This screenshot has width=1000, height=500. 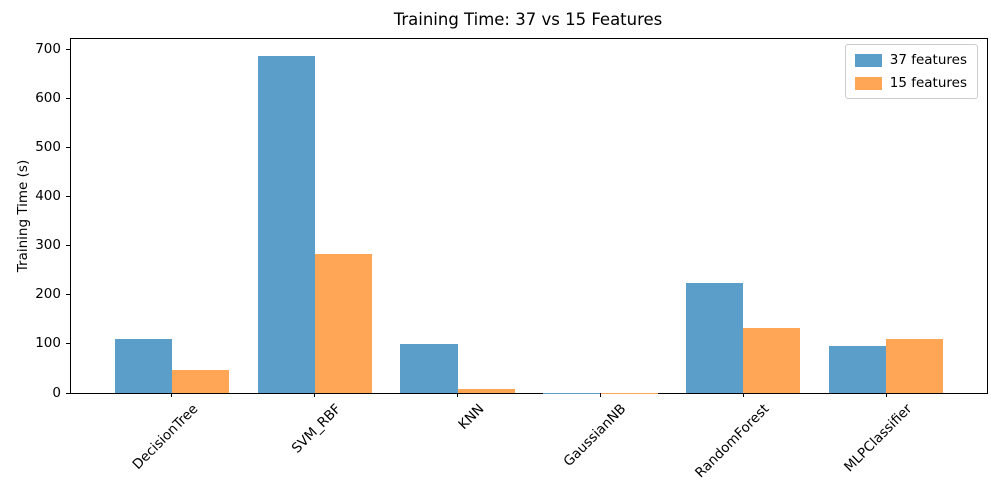 I want to click on bar-DecisionTree-37-features, so click(x=143, y=366).